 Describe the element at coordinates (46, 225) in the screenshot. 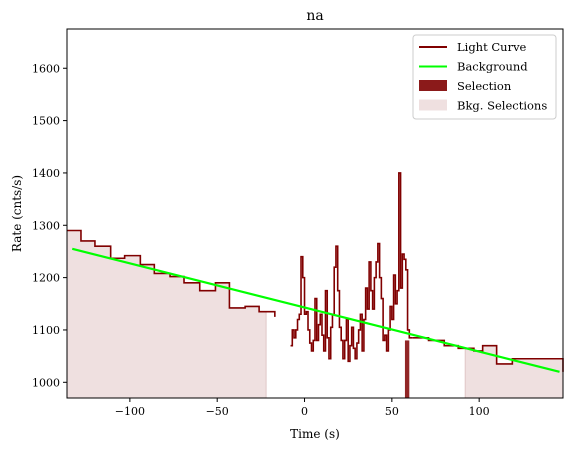

I see `y-tick-label: 1300` at that location.